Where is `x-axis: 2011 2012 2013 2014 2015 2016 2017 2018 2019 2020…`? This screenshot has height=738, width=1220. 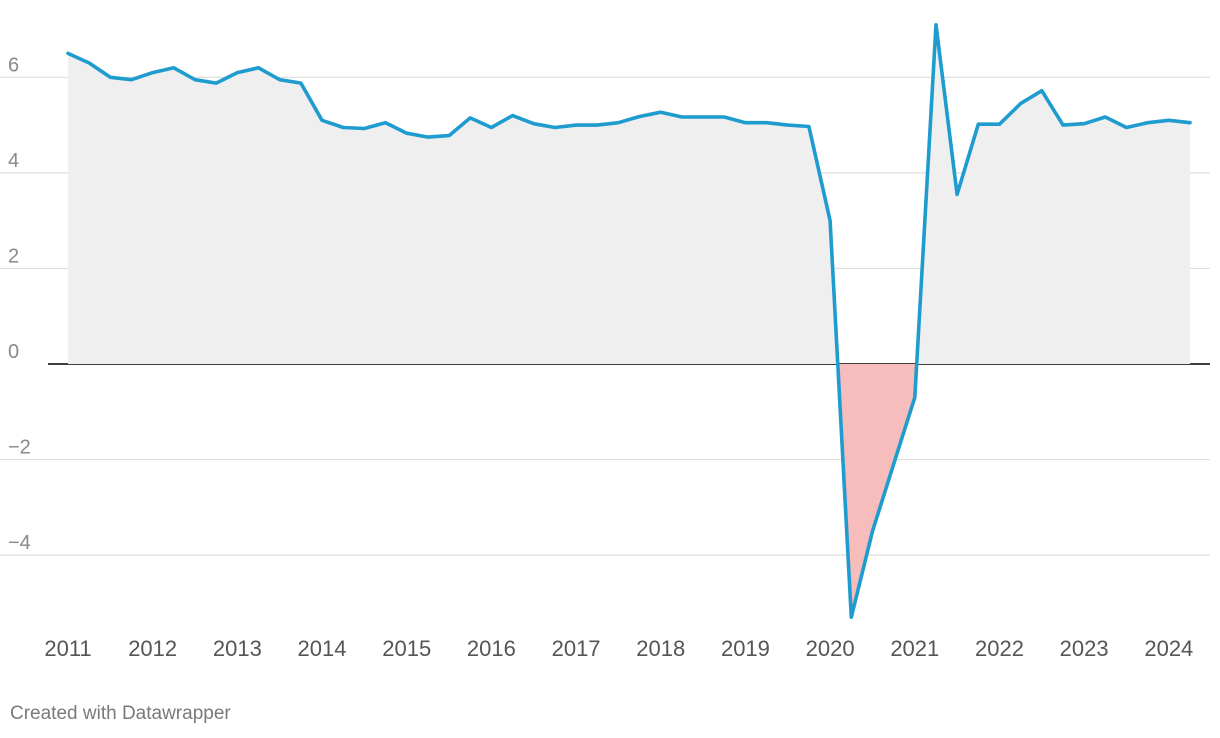
x-axis: 2011 2012 2013 2014 2015 2016 2017 2018 2019 2020… is located at coordinates (618, 648).